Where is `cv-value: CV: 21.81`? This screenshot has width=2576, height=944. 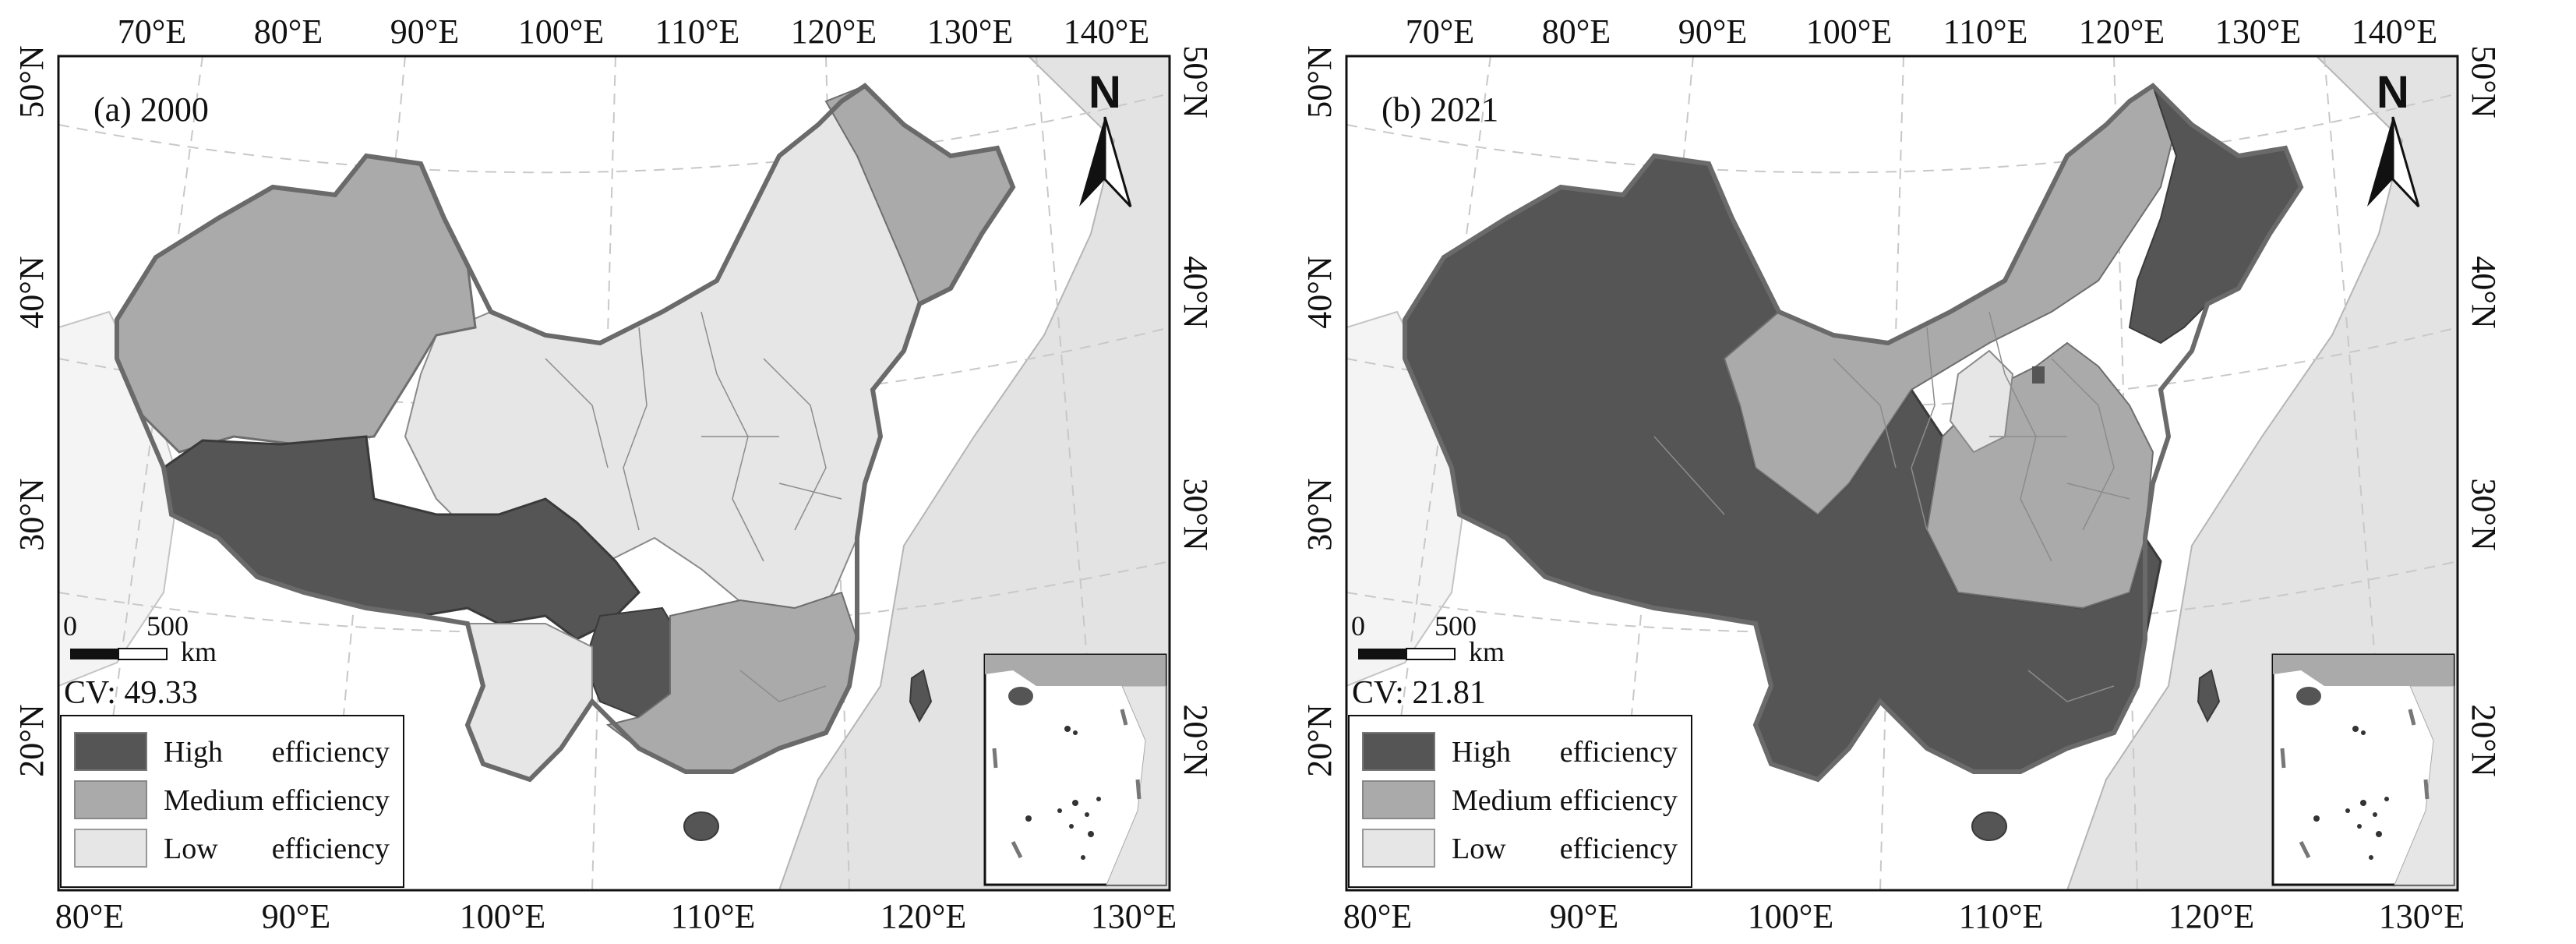
cv-value: CV: 21.81 is located at coordinates (1419, 693).